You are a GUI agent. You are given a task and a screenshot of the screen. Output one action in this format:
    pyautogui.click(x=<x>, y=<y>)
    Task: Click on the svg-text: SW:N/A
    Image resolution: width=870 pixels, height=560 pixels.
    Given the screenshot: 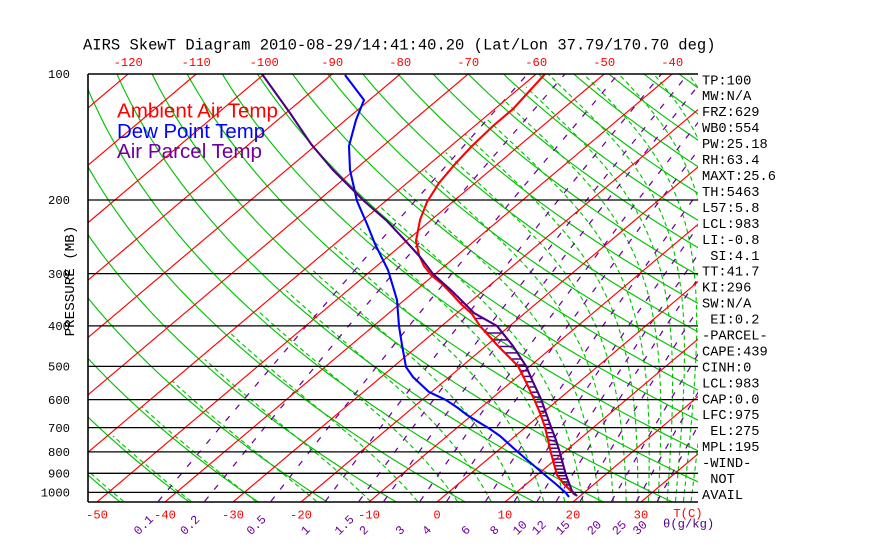 What is the action you would take?
    pyautogui.click(x=727, y=305)
    